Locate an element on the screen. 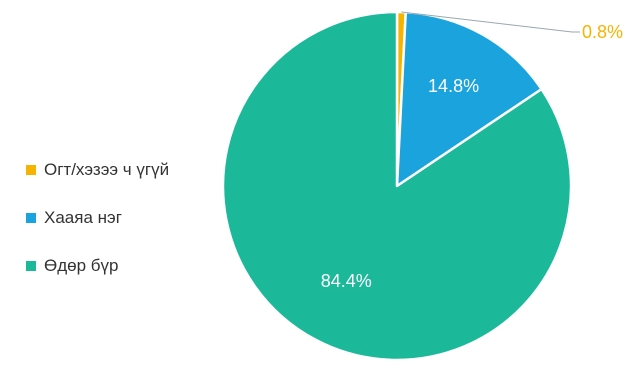 This screenshot has height=367, width=631. legend-label: Өдөр бүр is located at coordinates (81, 265).